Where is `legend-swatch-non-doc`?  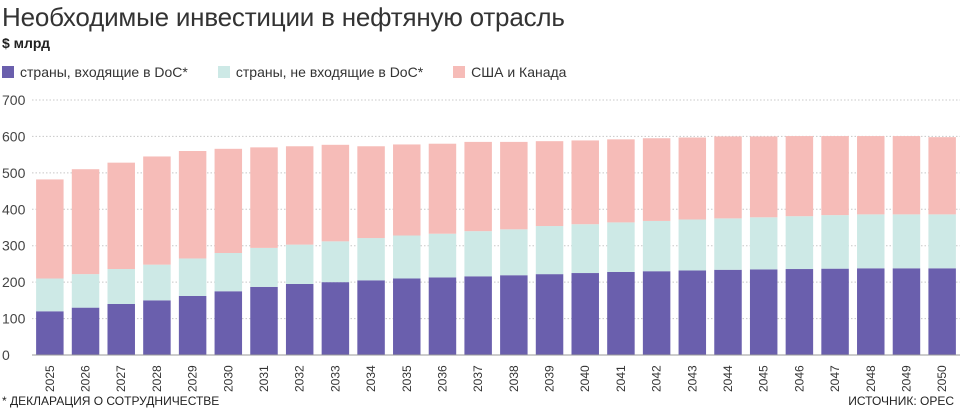 legend-swatch-non-doc is located at coordinates (223, 72).